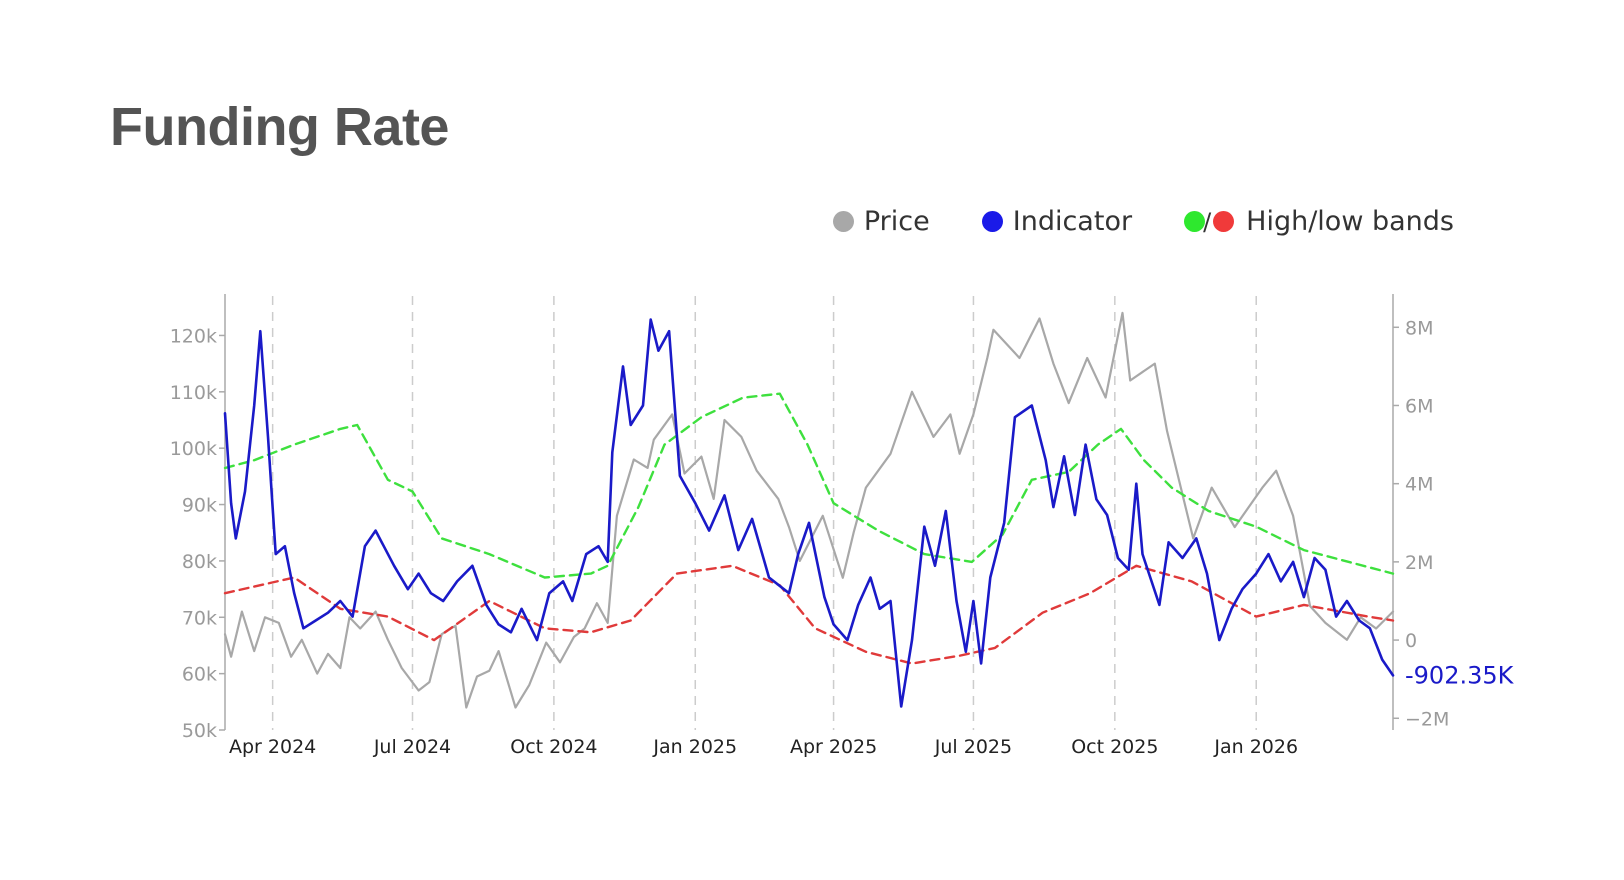  What do you see at coordinates (199, 675) in the screenshot?
I see `left-tick-label: 60k` at bounding box center [199, 675].